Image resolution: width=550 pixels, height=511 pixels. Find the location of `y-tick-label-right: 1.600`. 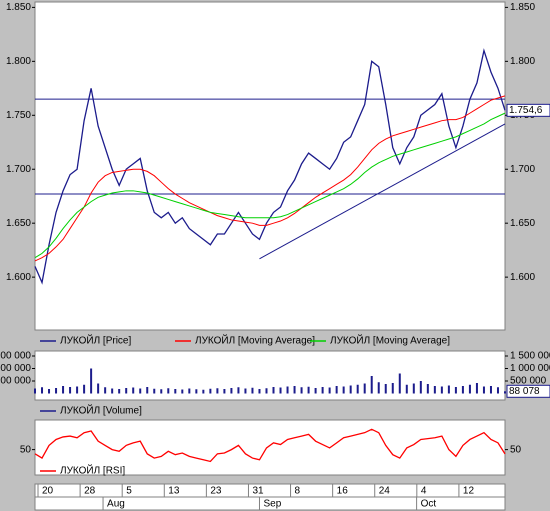

y-tick-label-right: 1.600 is located at coordinates (522, 277).